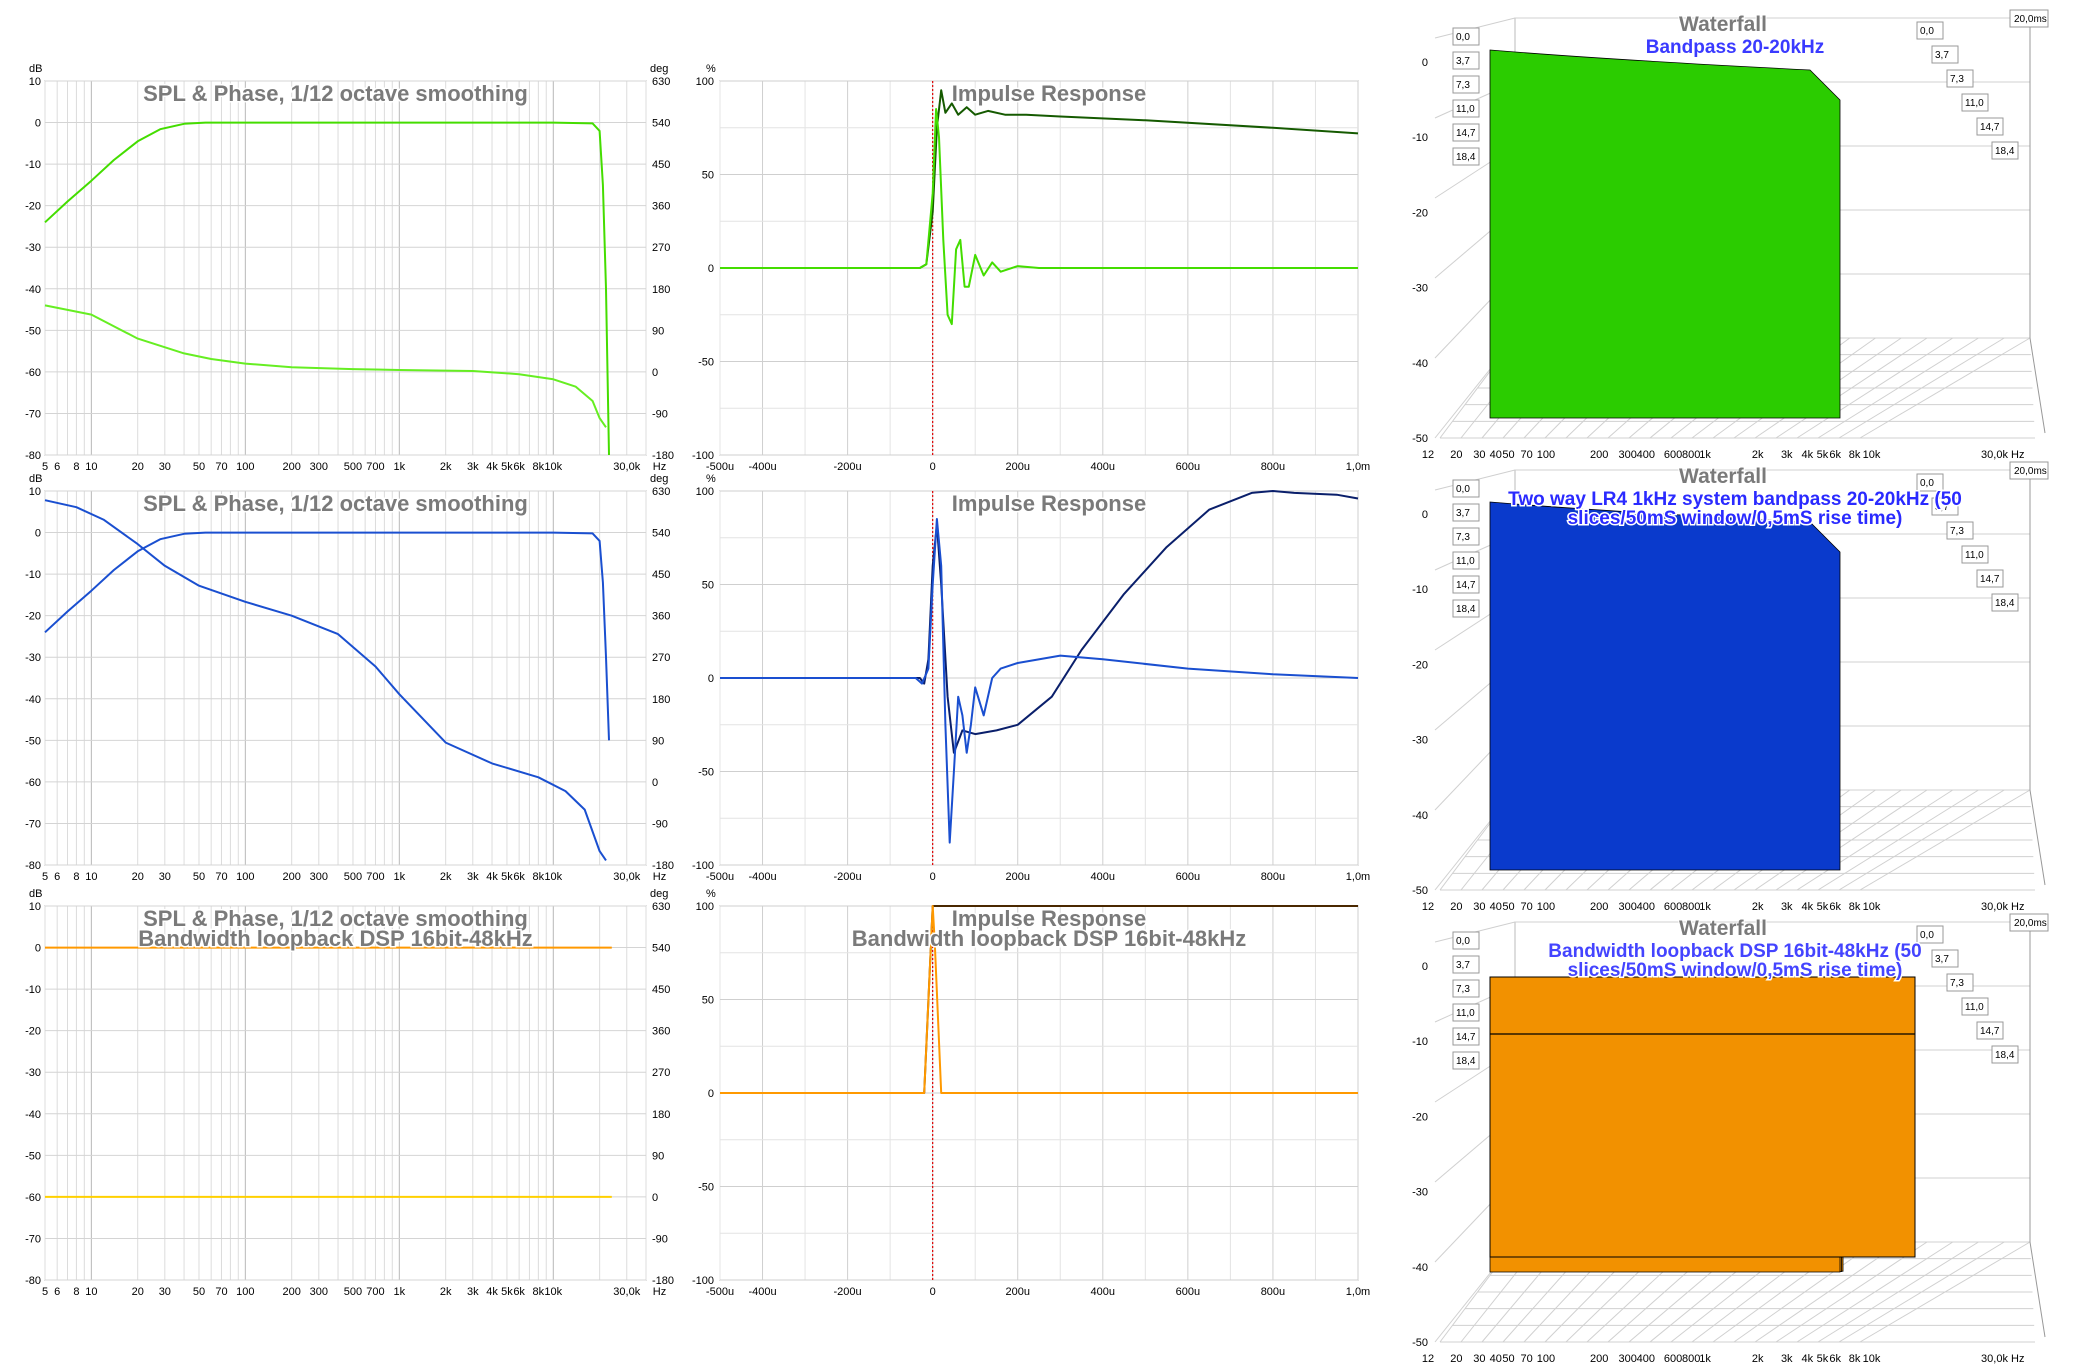 The image size is (2083, 1366). I want to click on x-tick-label: 30,0k Hz, so click(2002, 907).